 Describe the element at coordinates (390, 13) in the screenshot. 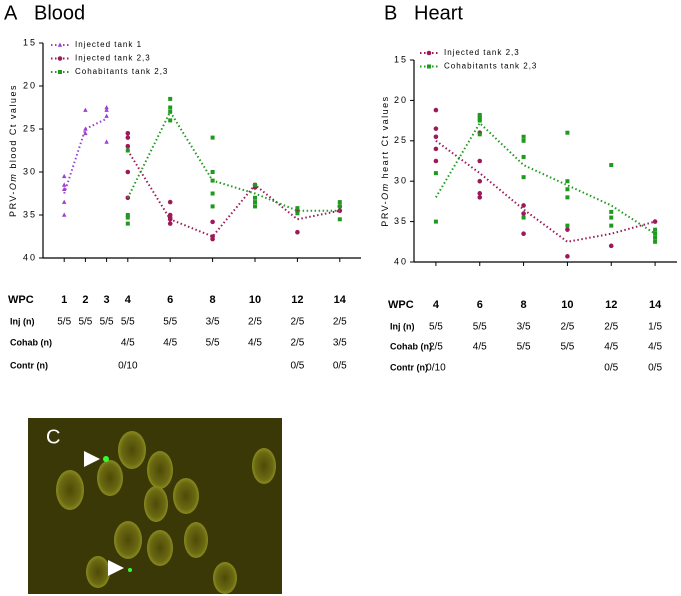

I see `panel-letter: B` at that location.